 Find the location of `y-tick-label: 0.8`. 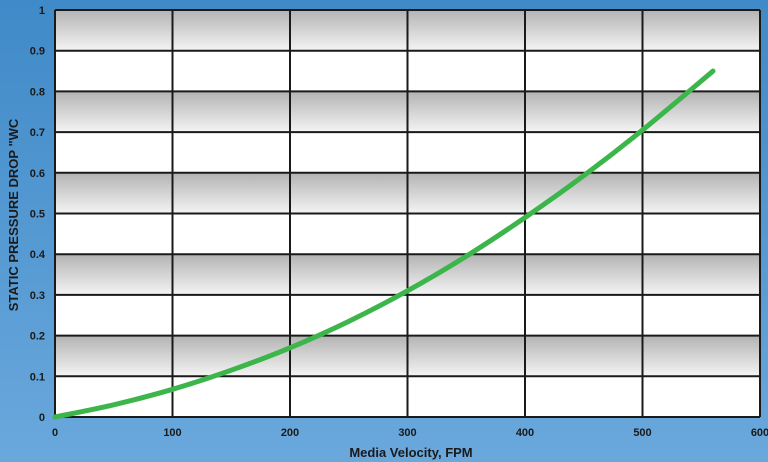

y-tick-label: 0.8 is located at coordinates (37, 92).